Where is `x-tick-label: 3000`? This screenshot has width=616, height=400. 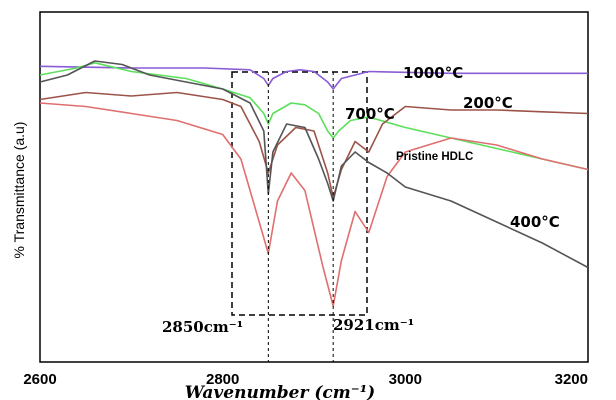 x-tick-label: 3000 is located at coordinates (405, 379).